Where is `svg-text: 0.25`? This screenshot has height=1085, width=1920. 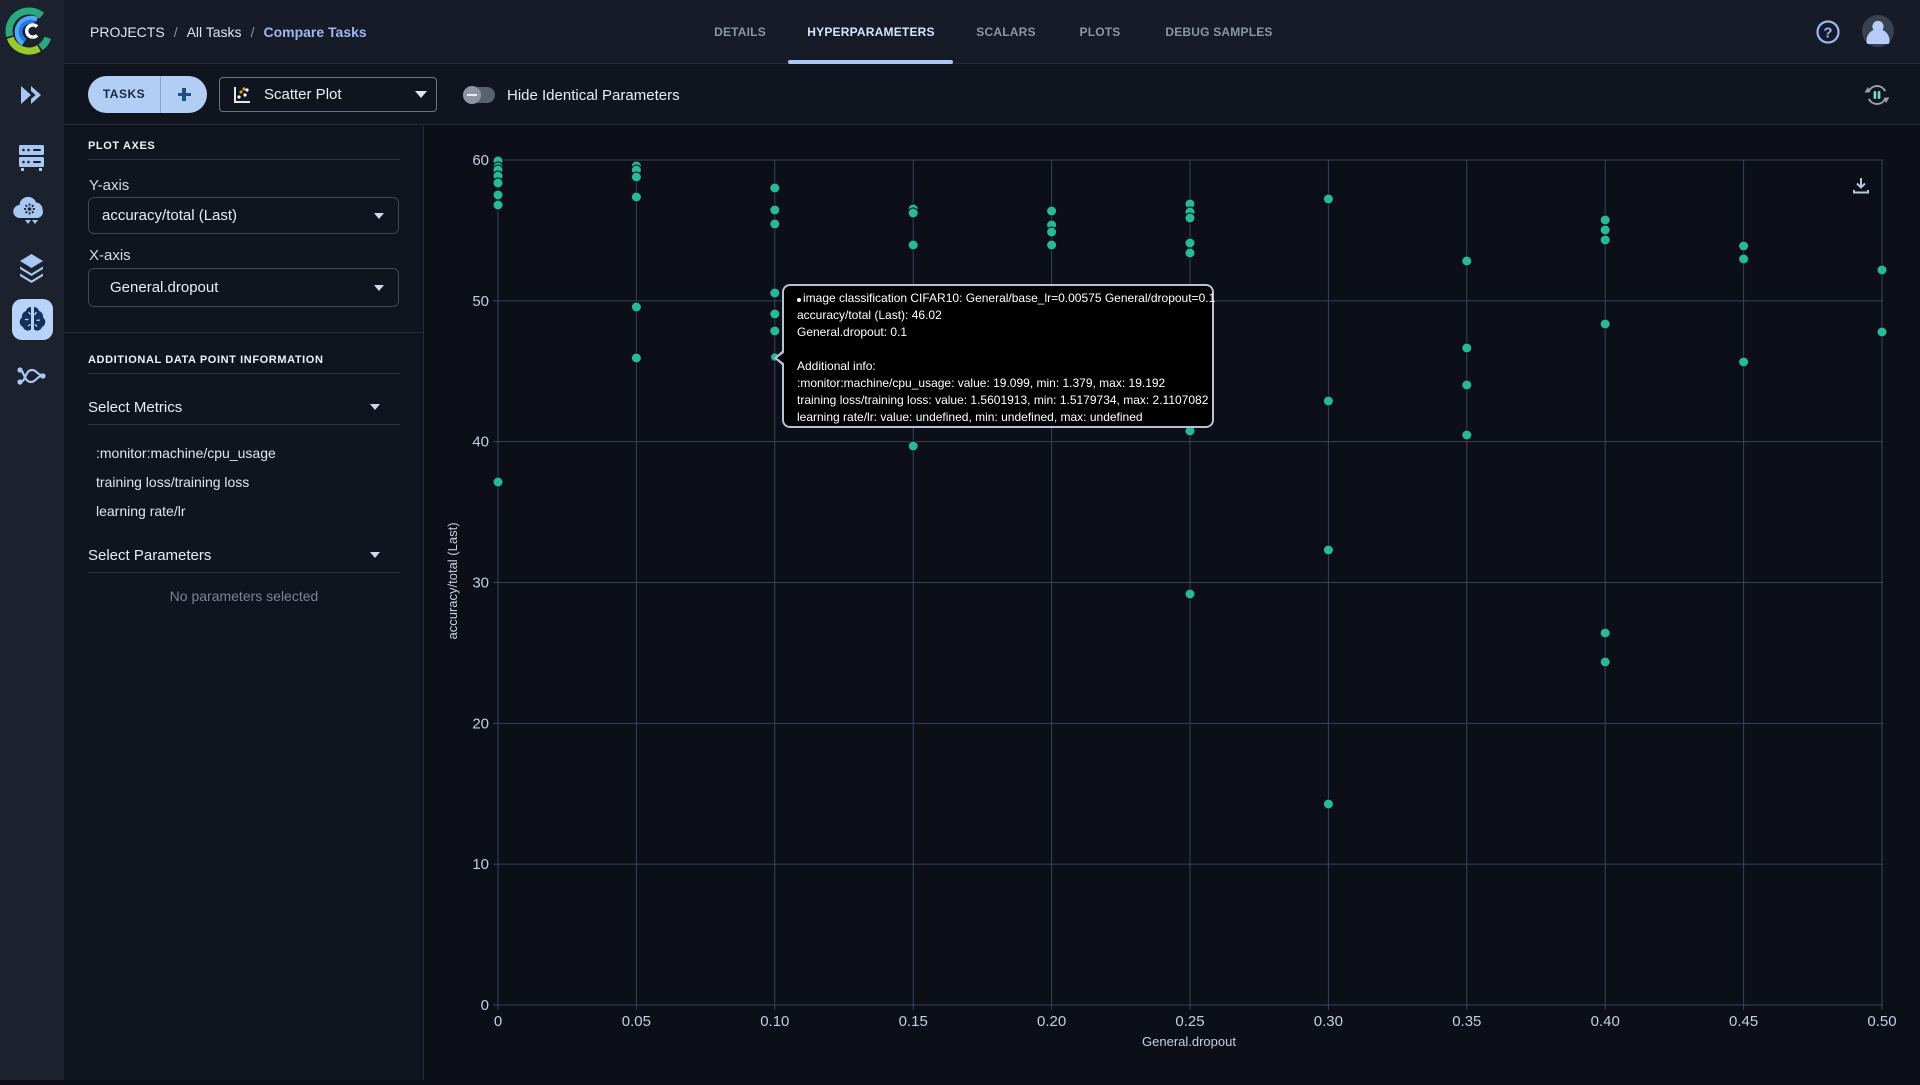
svg-text: 0.25 is located at coordinates (1189, 1021).